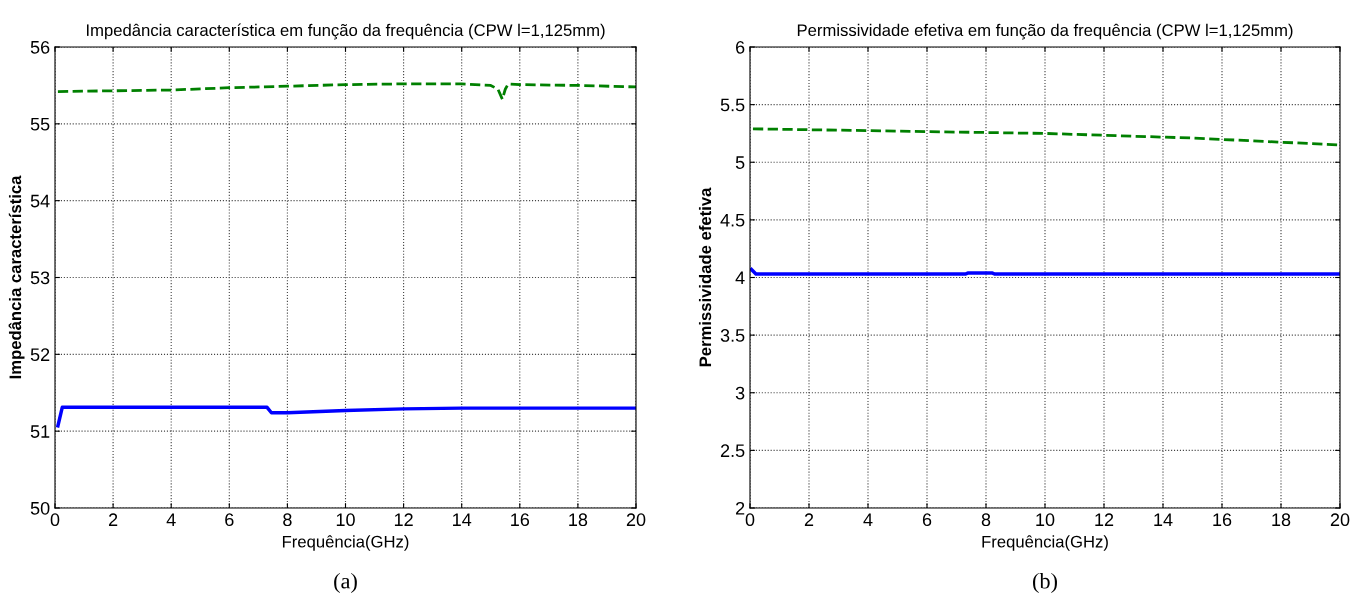 This screenshot has width=1361, height=603. I want to click on text: (a), so click(345, 583).